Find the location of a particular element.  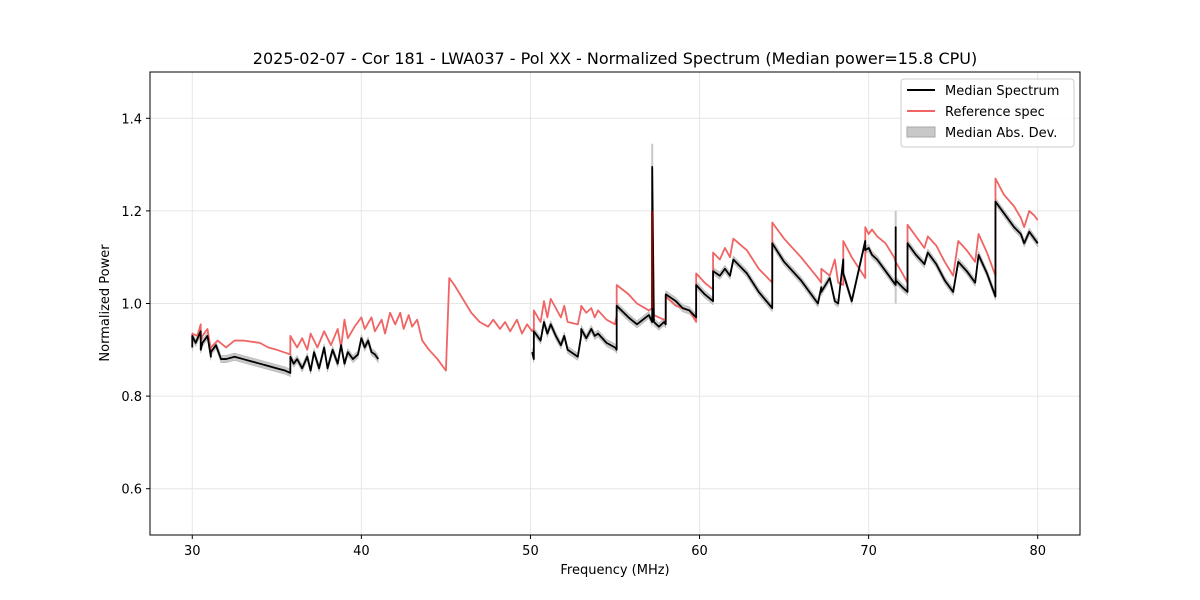

legend-median-label: Median Spectrum is located at coordinates (1002, 91).